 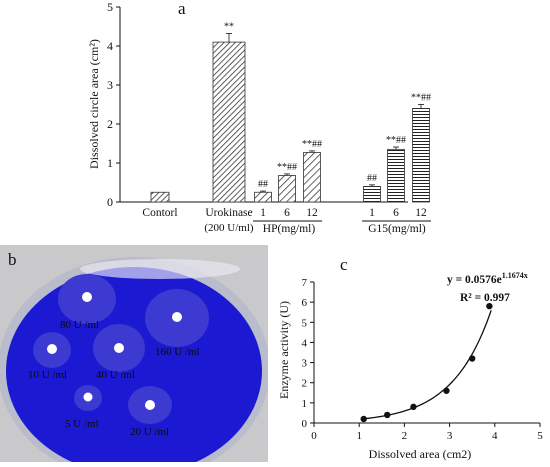 I want to click on x-tick-label: 5, so click(x=540, y=436).